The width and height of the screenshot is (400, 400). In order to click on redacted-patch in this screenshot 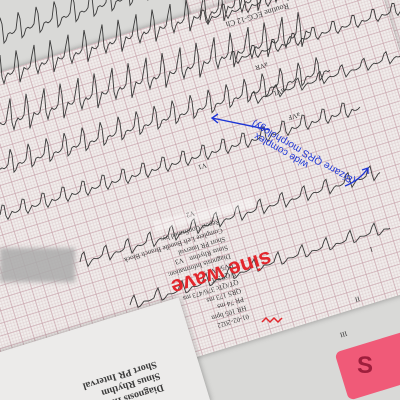, I will do `click(37, 265)`.